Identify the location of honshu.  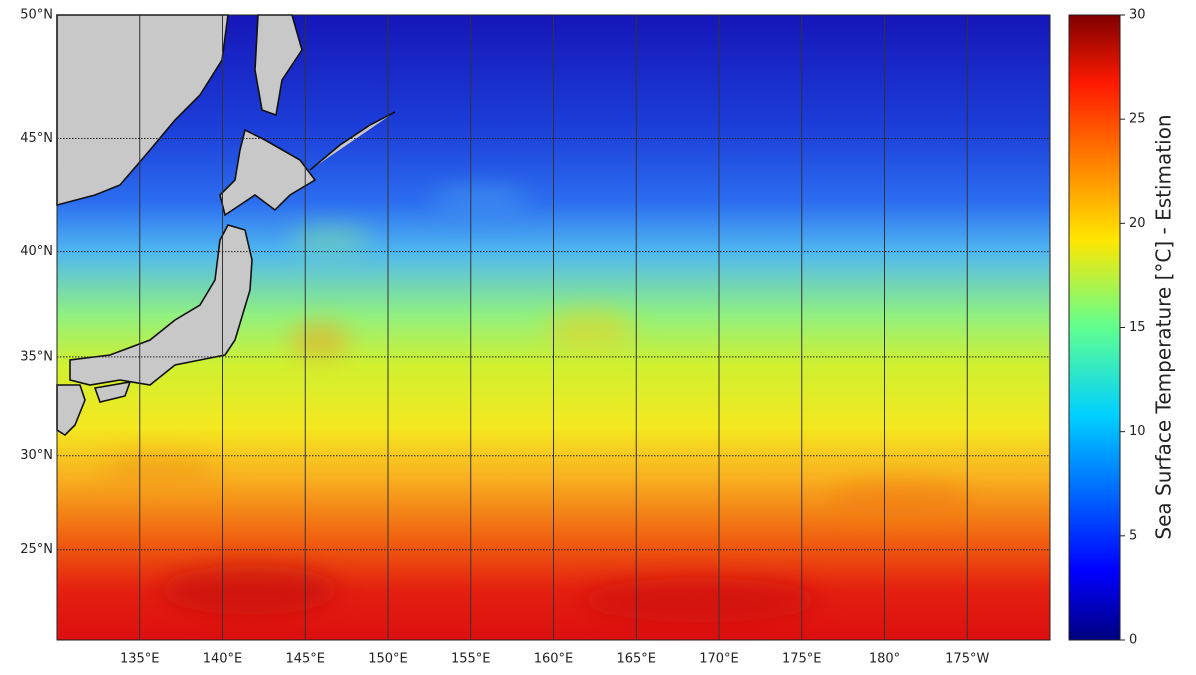
(161, 305).